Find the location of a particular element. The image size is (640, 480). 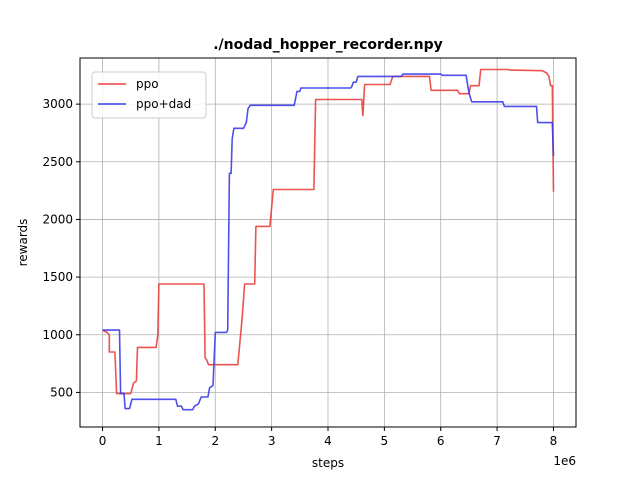

x-tick-label: 7 is located at coordinates (497, 441).